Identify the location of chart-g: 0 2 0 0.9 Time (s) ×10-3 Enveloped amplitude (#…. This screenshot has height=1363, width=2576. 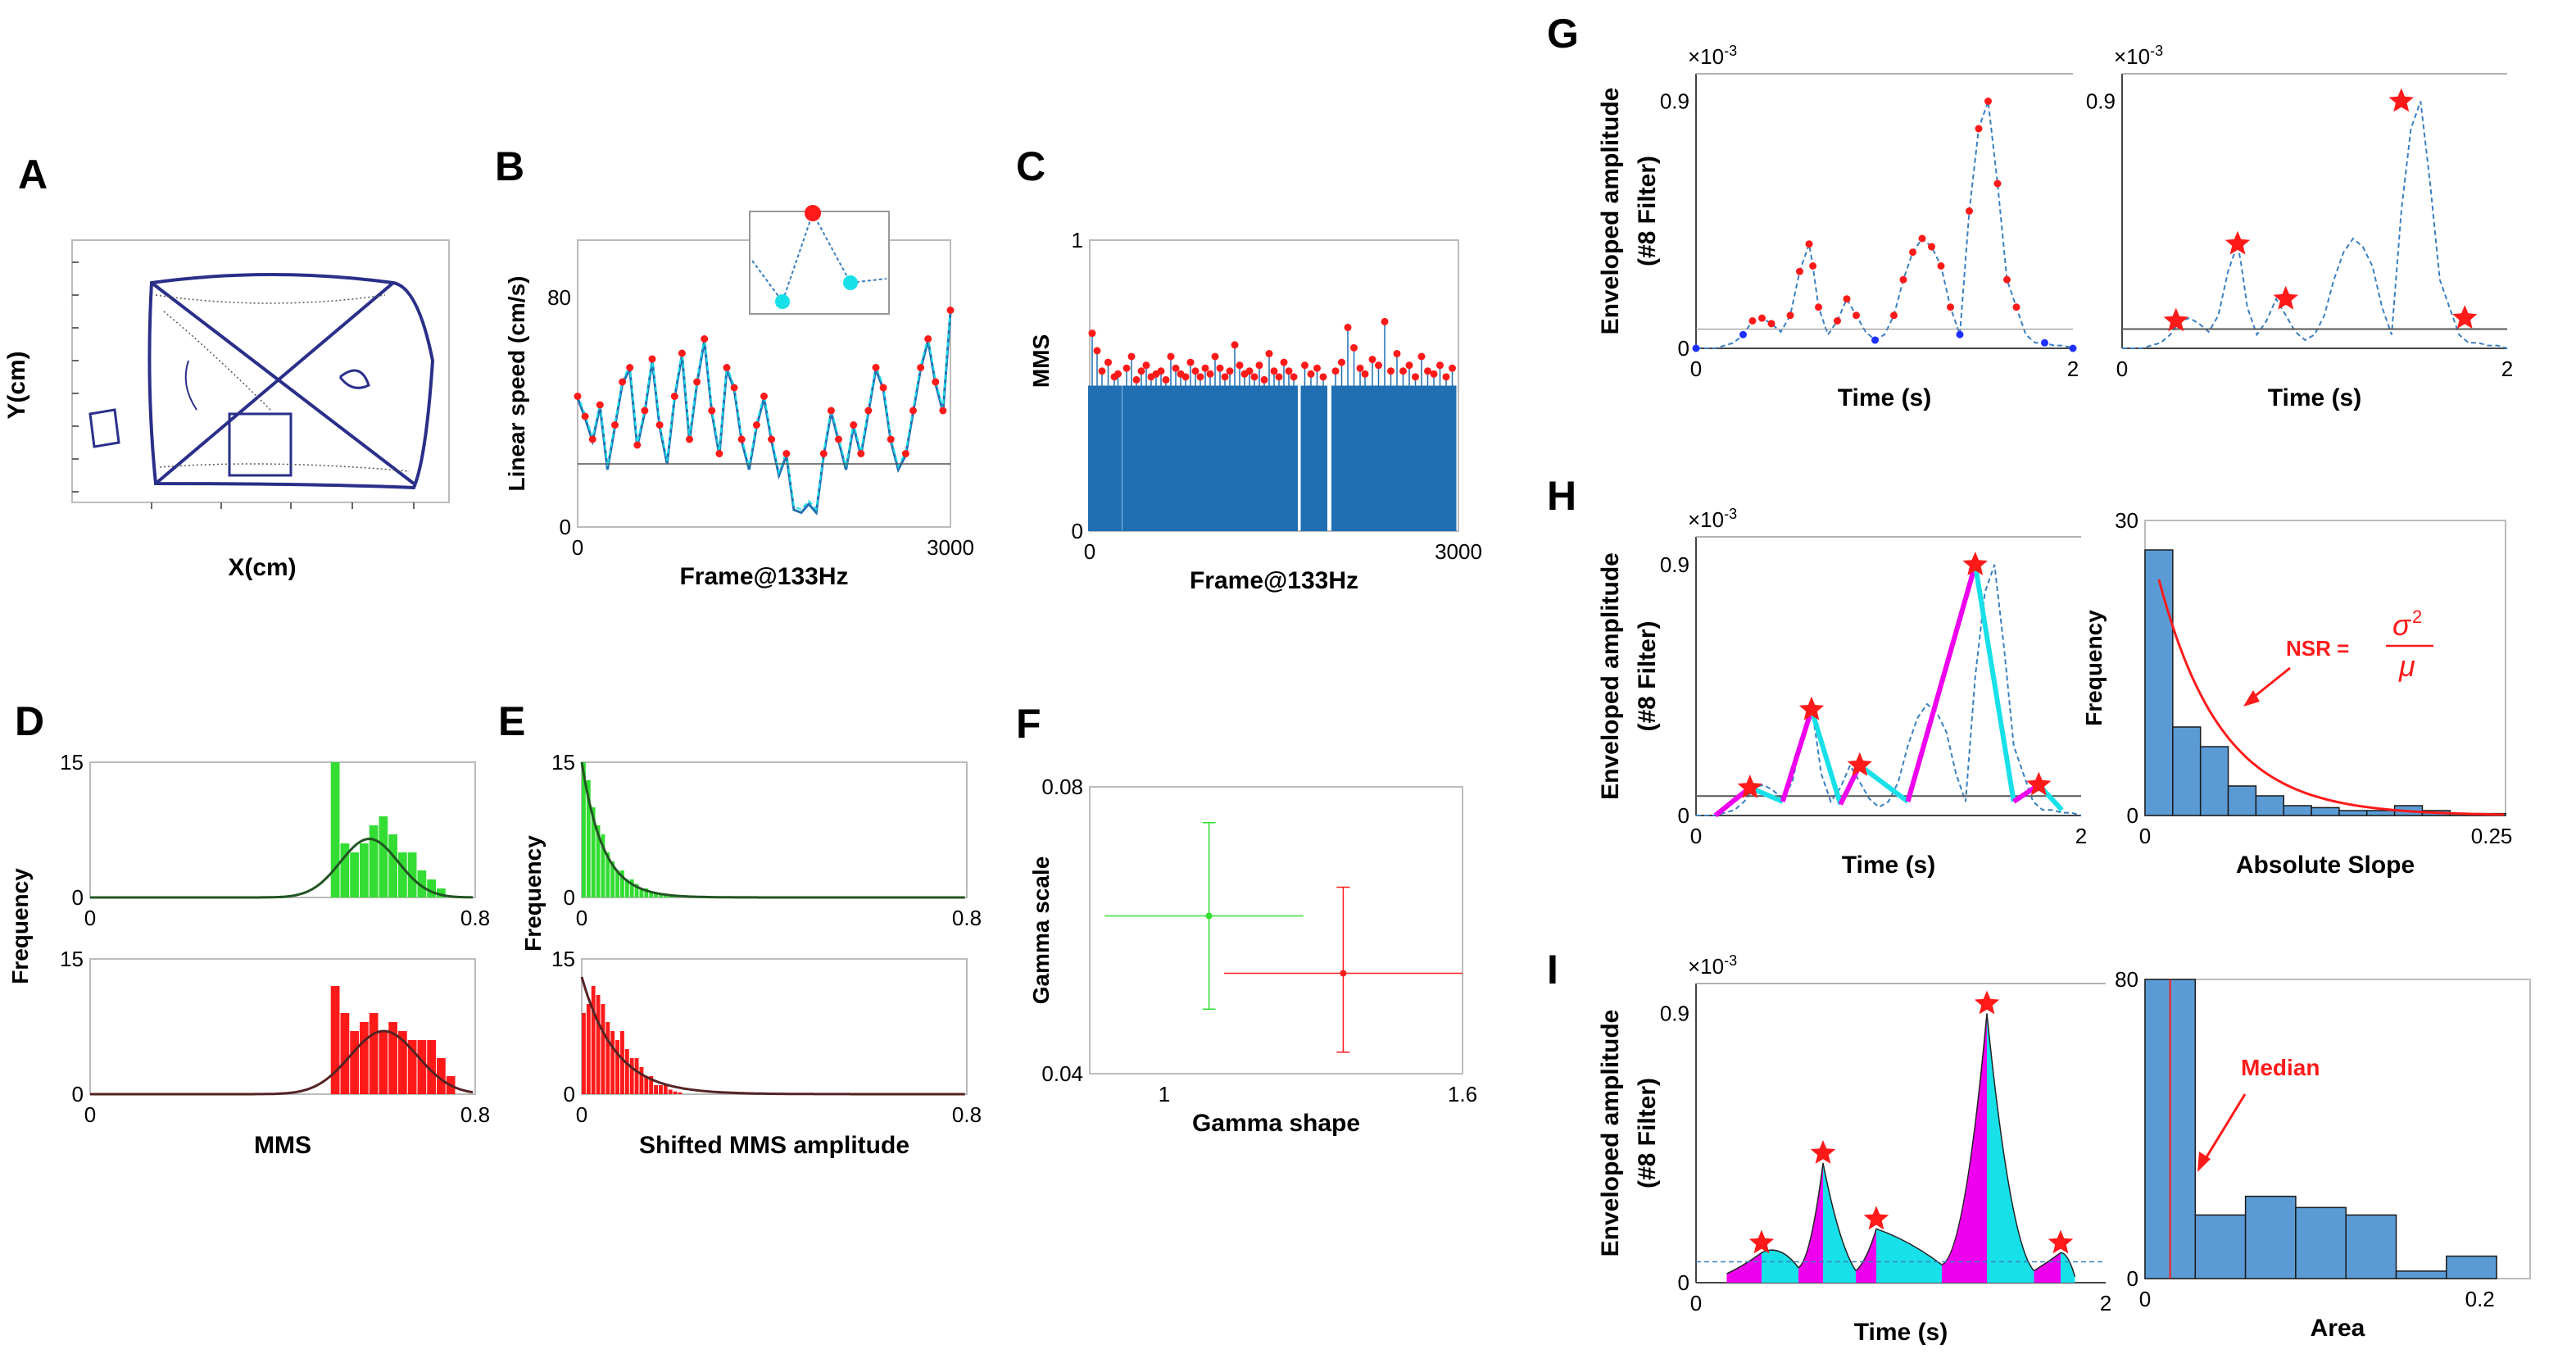
(1838, 227).